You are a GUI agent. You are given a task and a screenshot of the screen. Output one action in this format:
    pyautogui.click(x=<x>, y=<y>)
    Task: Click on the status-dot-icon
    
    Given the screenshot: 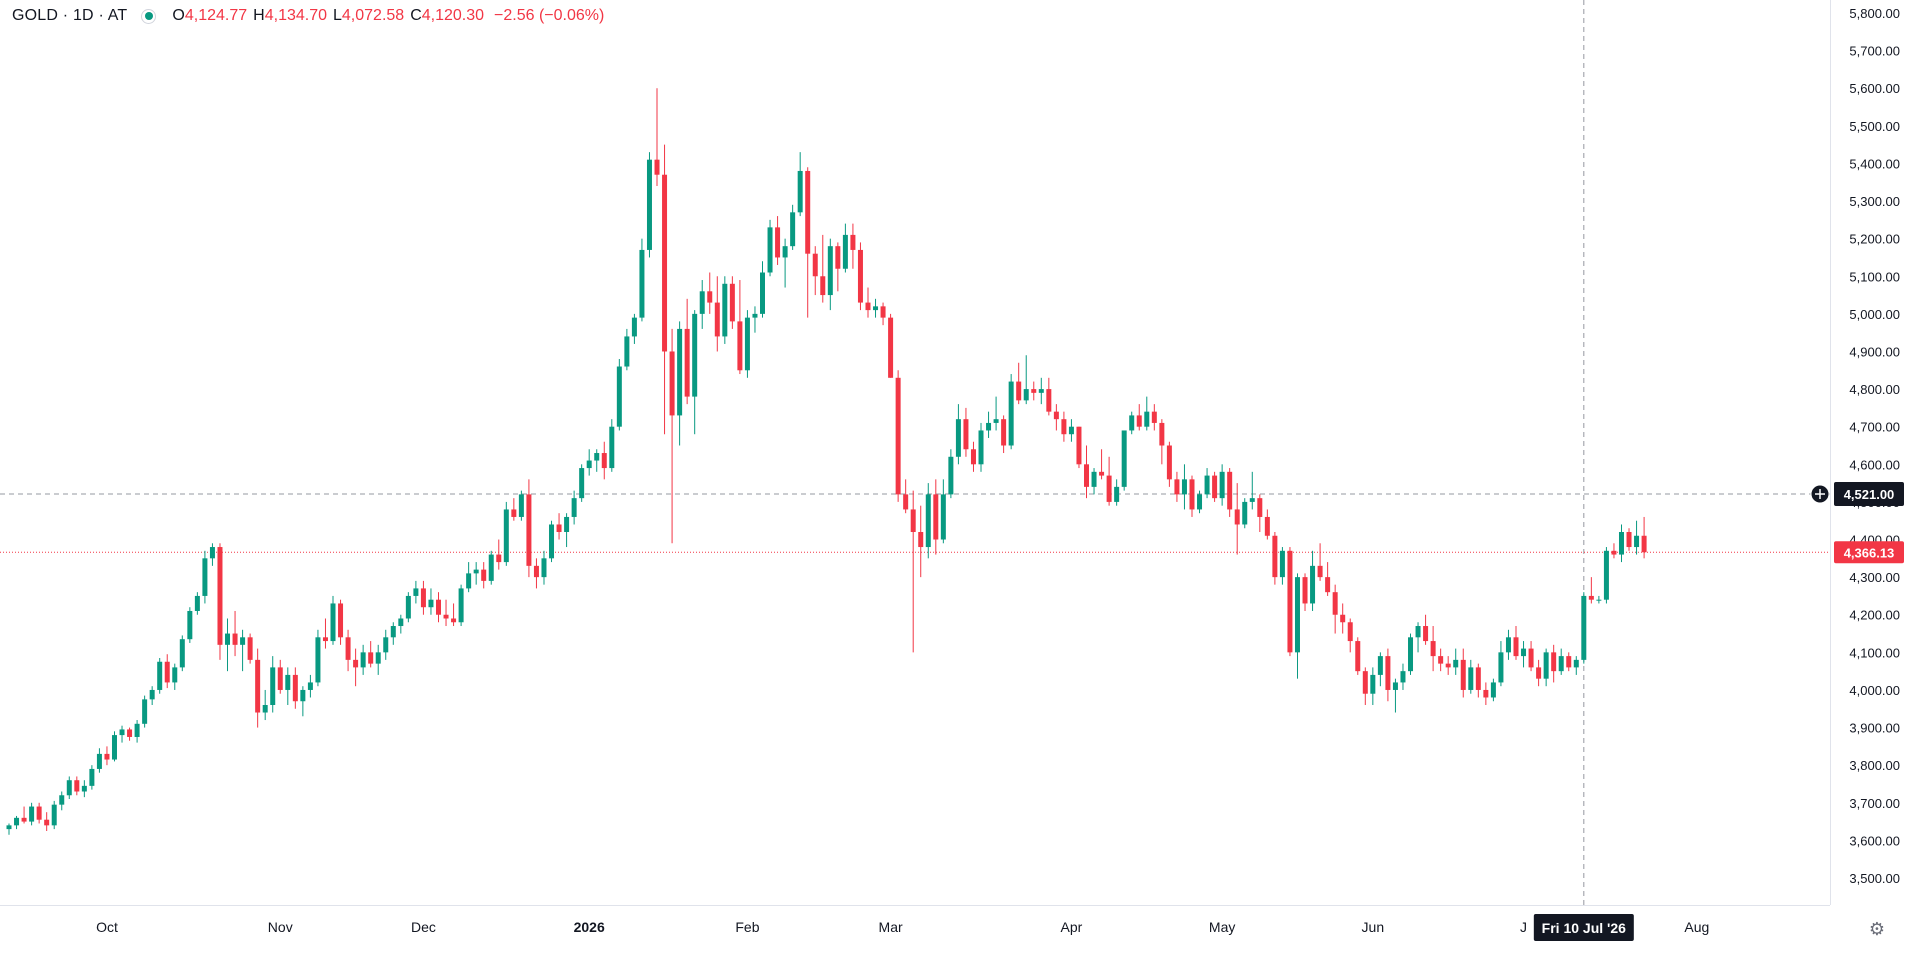 What is the action you would take?
    pyautogui.click(x=149, y=16)
    